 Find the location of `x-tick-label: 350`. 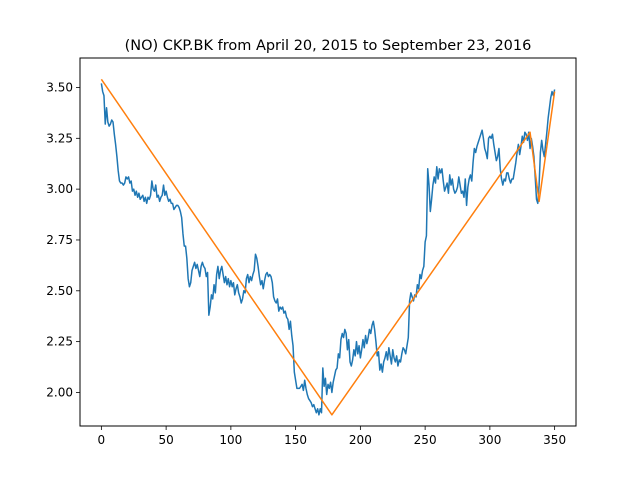

x-tick-label: 350 is located at coordinates (554, 440).